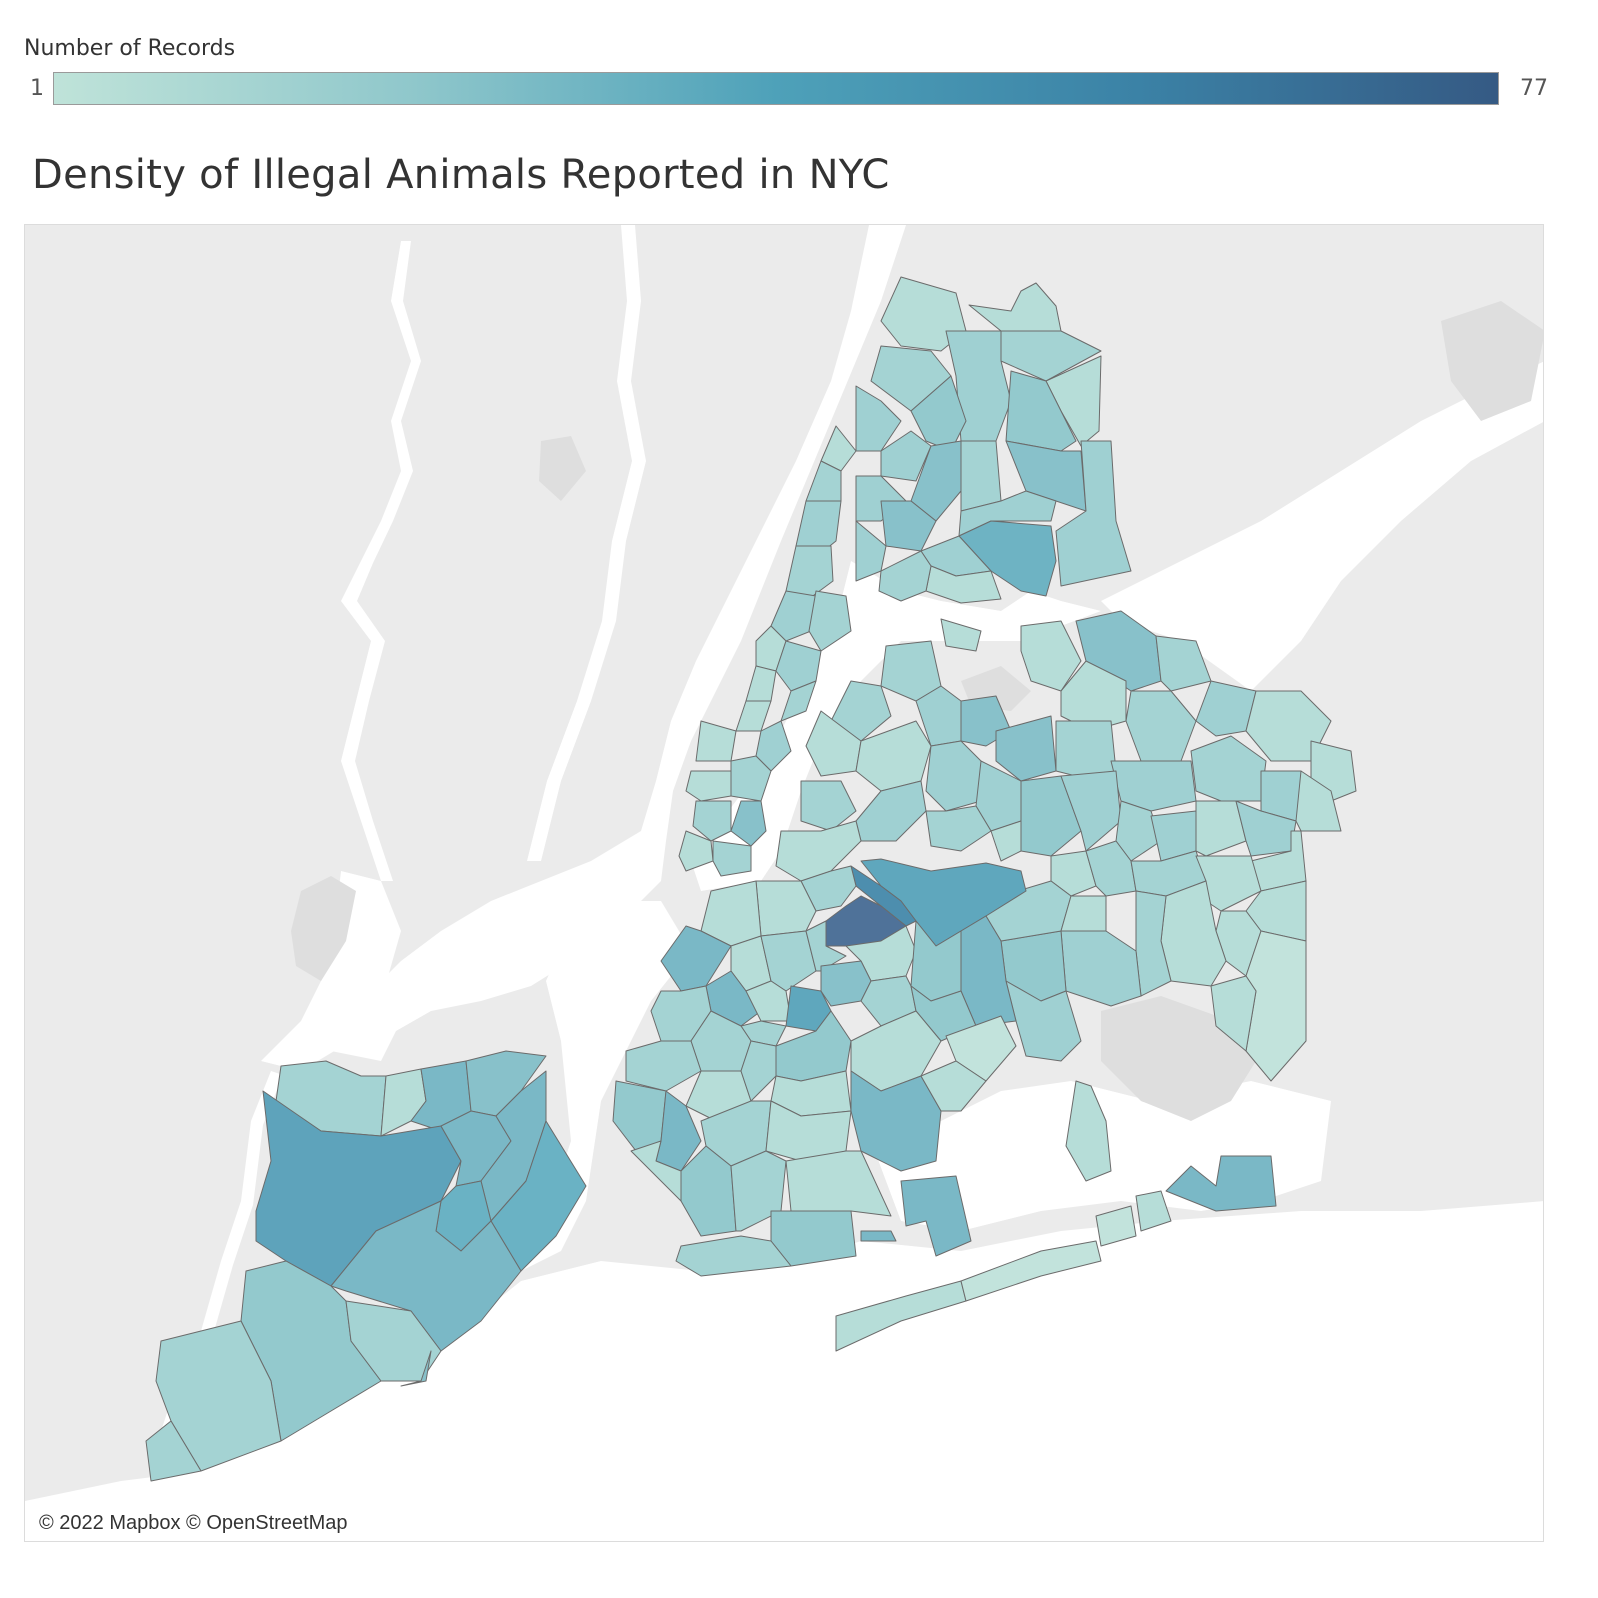  What do you see at coordinates (323, 928) in the screenshot?
I see `nj-park` at bounding box center [323, 928].